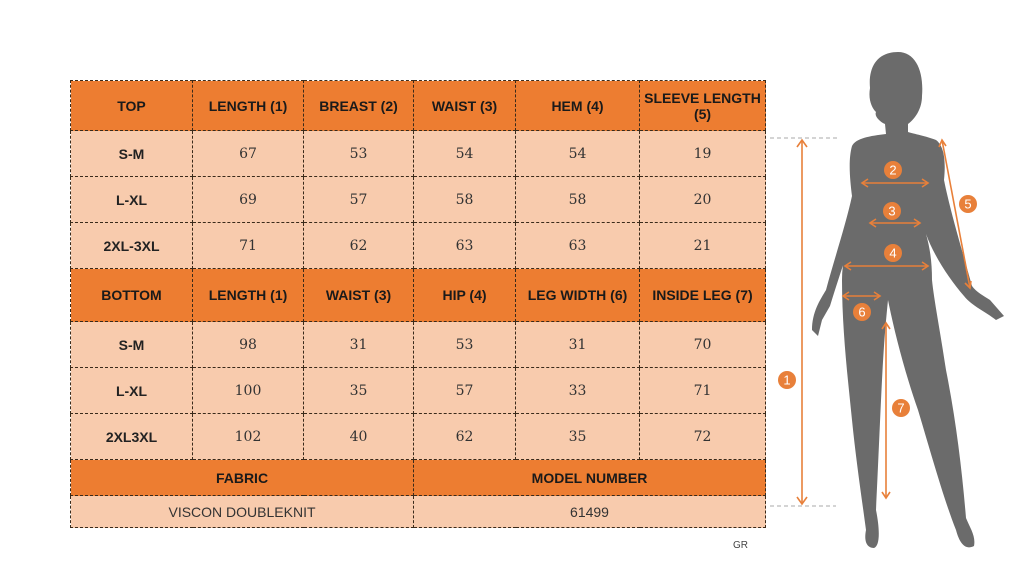  I want to click on column-header: HIP (4), so click(464, 295).